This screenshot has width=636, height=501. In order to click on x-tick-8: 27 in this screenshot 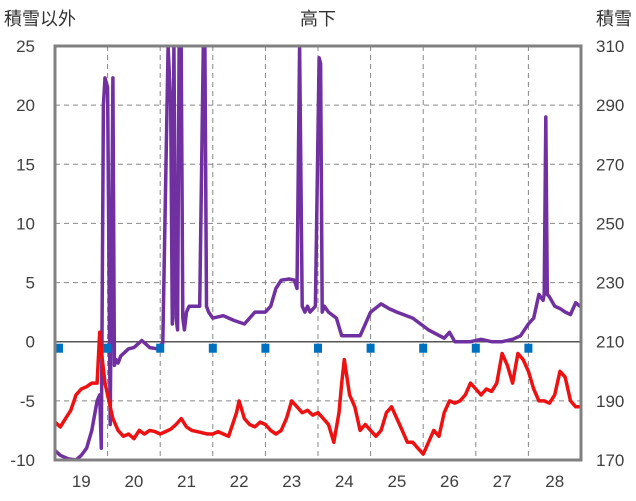, I will do `click(502, 481)`.